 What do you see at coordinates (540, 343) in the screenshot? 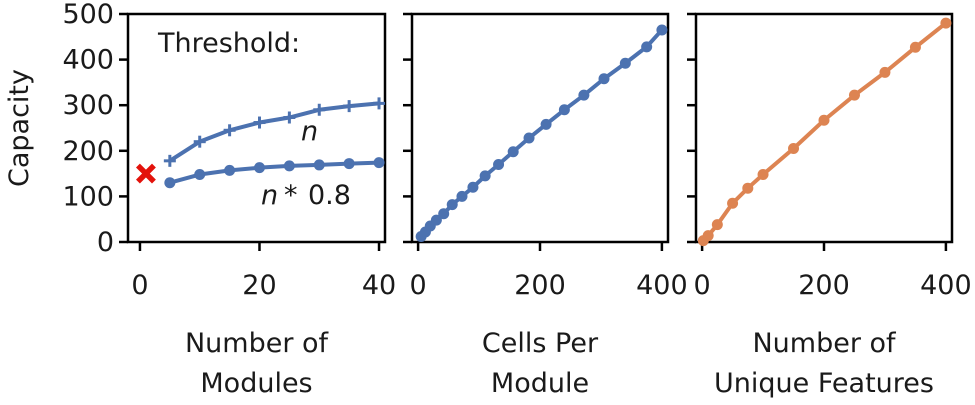
I see `x-axis-label-line: Cells Per` at bounding box center [540, 343].